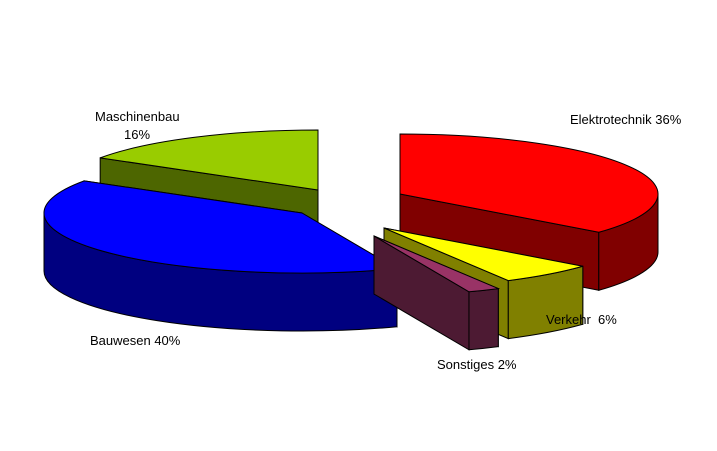  What do you see at coordinates (137, 134) in the screenshot?
I see `label-maschinenbau-percent: 16%` at bounding box center [137, 134].